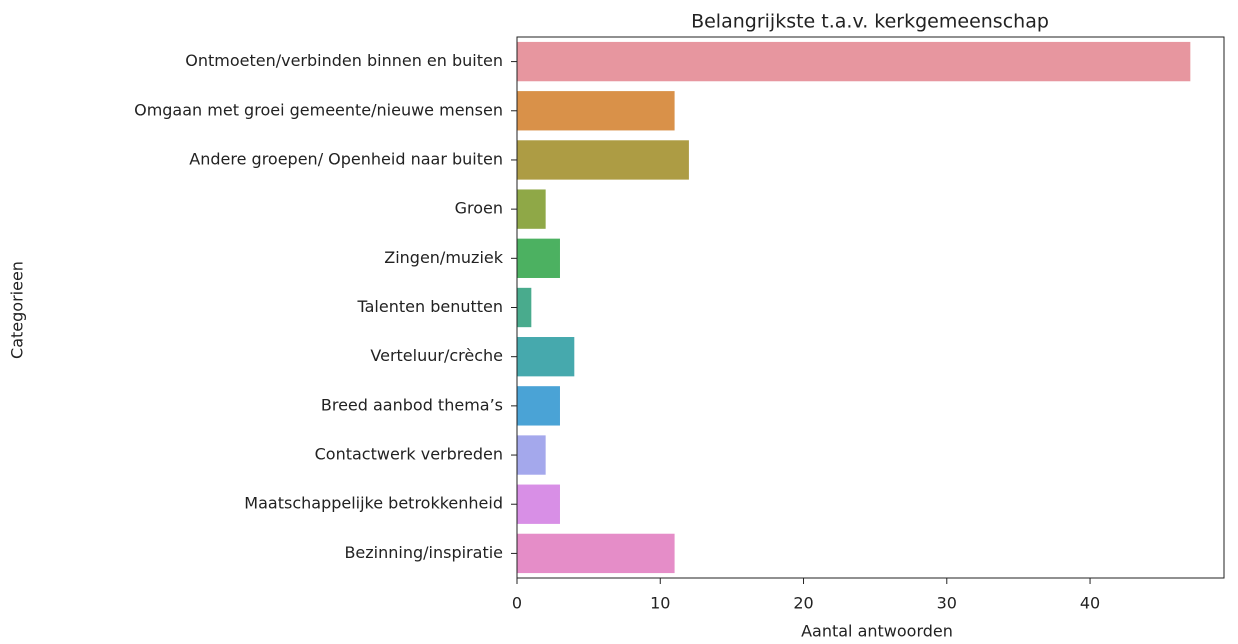  Describe the element at coordinates (443, 257) in the screenshot. I see `y-tick-label: Zingen/muziek` at that location.